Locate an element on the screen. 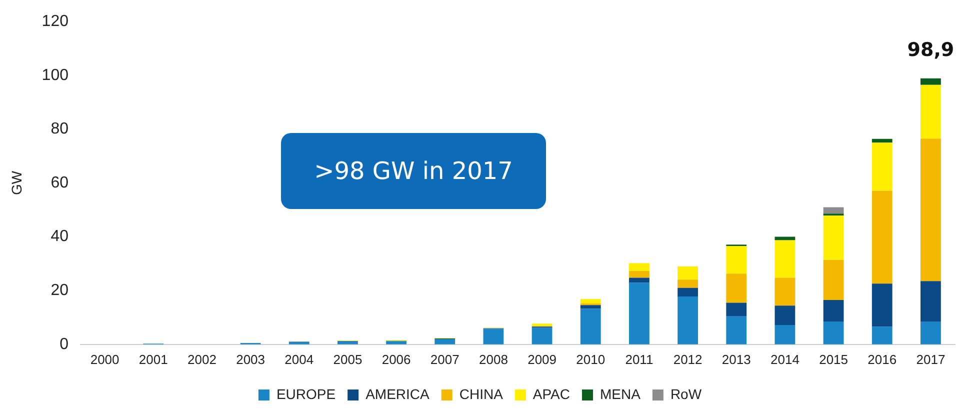  x-tick-label: 2004 is located at coordinates (299, 359).